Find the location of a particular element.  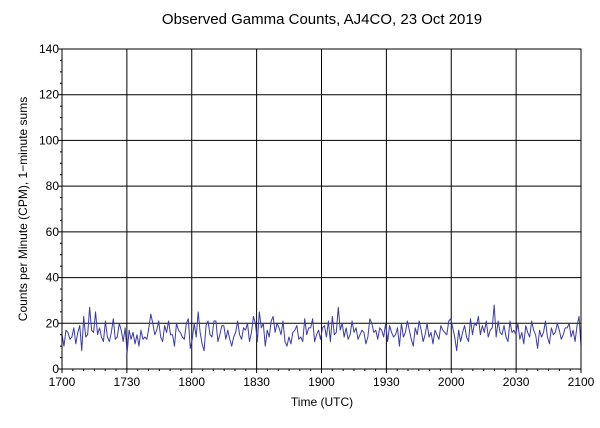

x-tick-labels: 1700 1730 1800 1830 1900 1930 2000 2030 2100 is located at coordinates (322, 382).